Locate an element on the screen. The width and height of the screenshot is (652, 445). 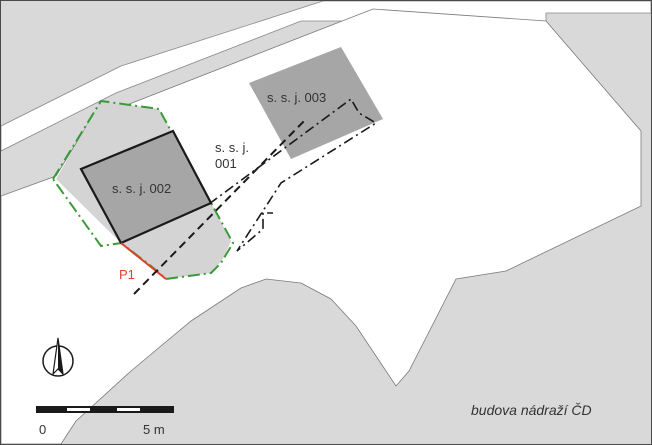
scale-end-label: 5 m is located at coordinates (154, 429).